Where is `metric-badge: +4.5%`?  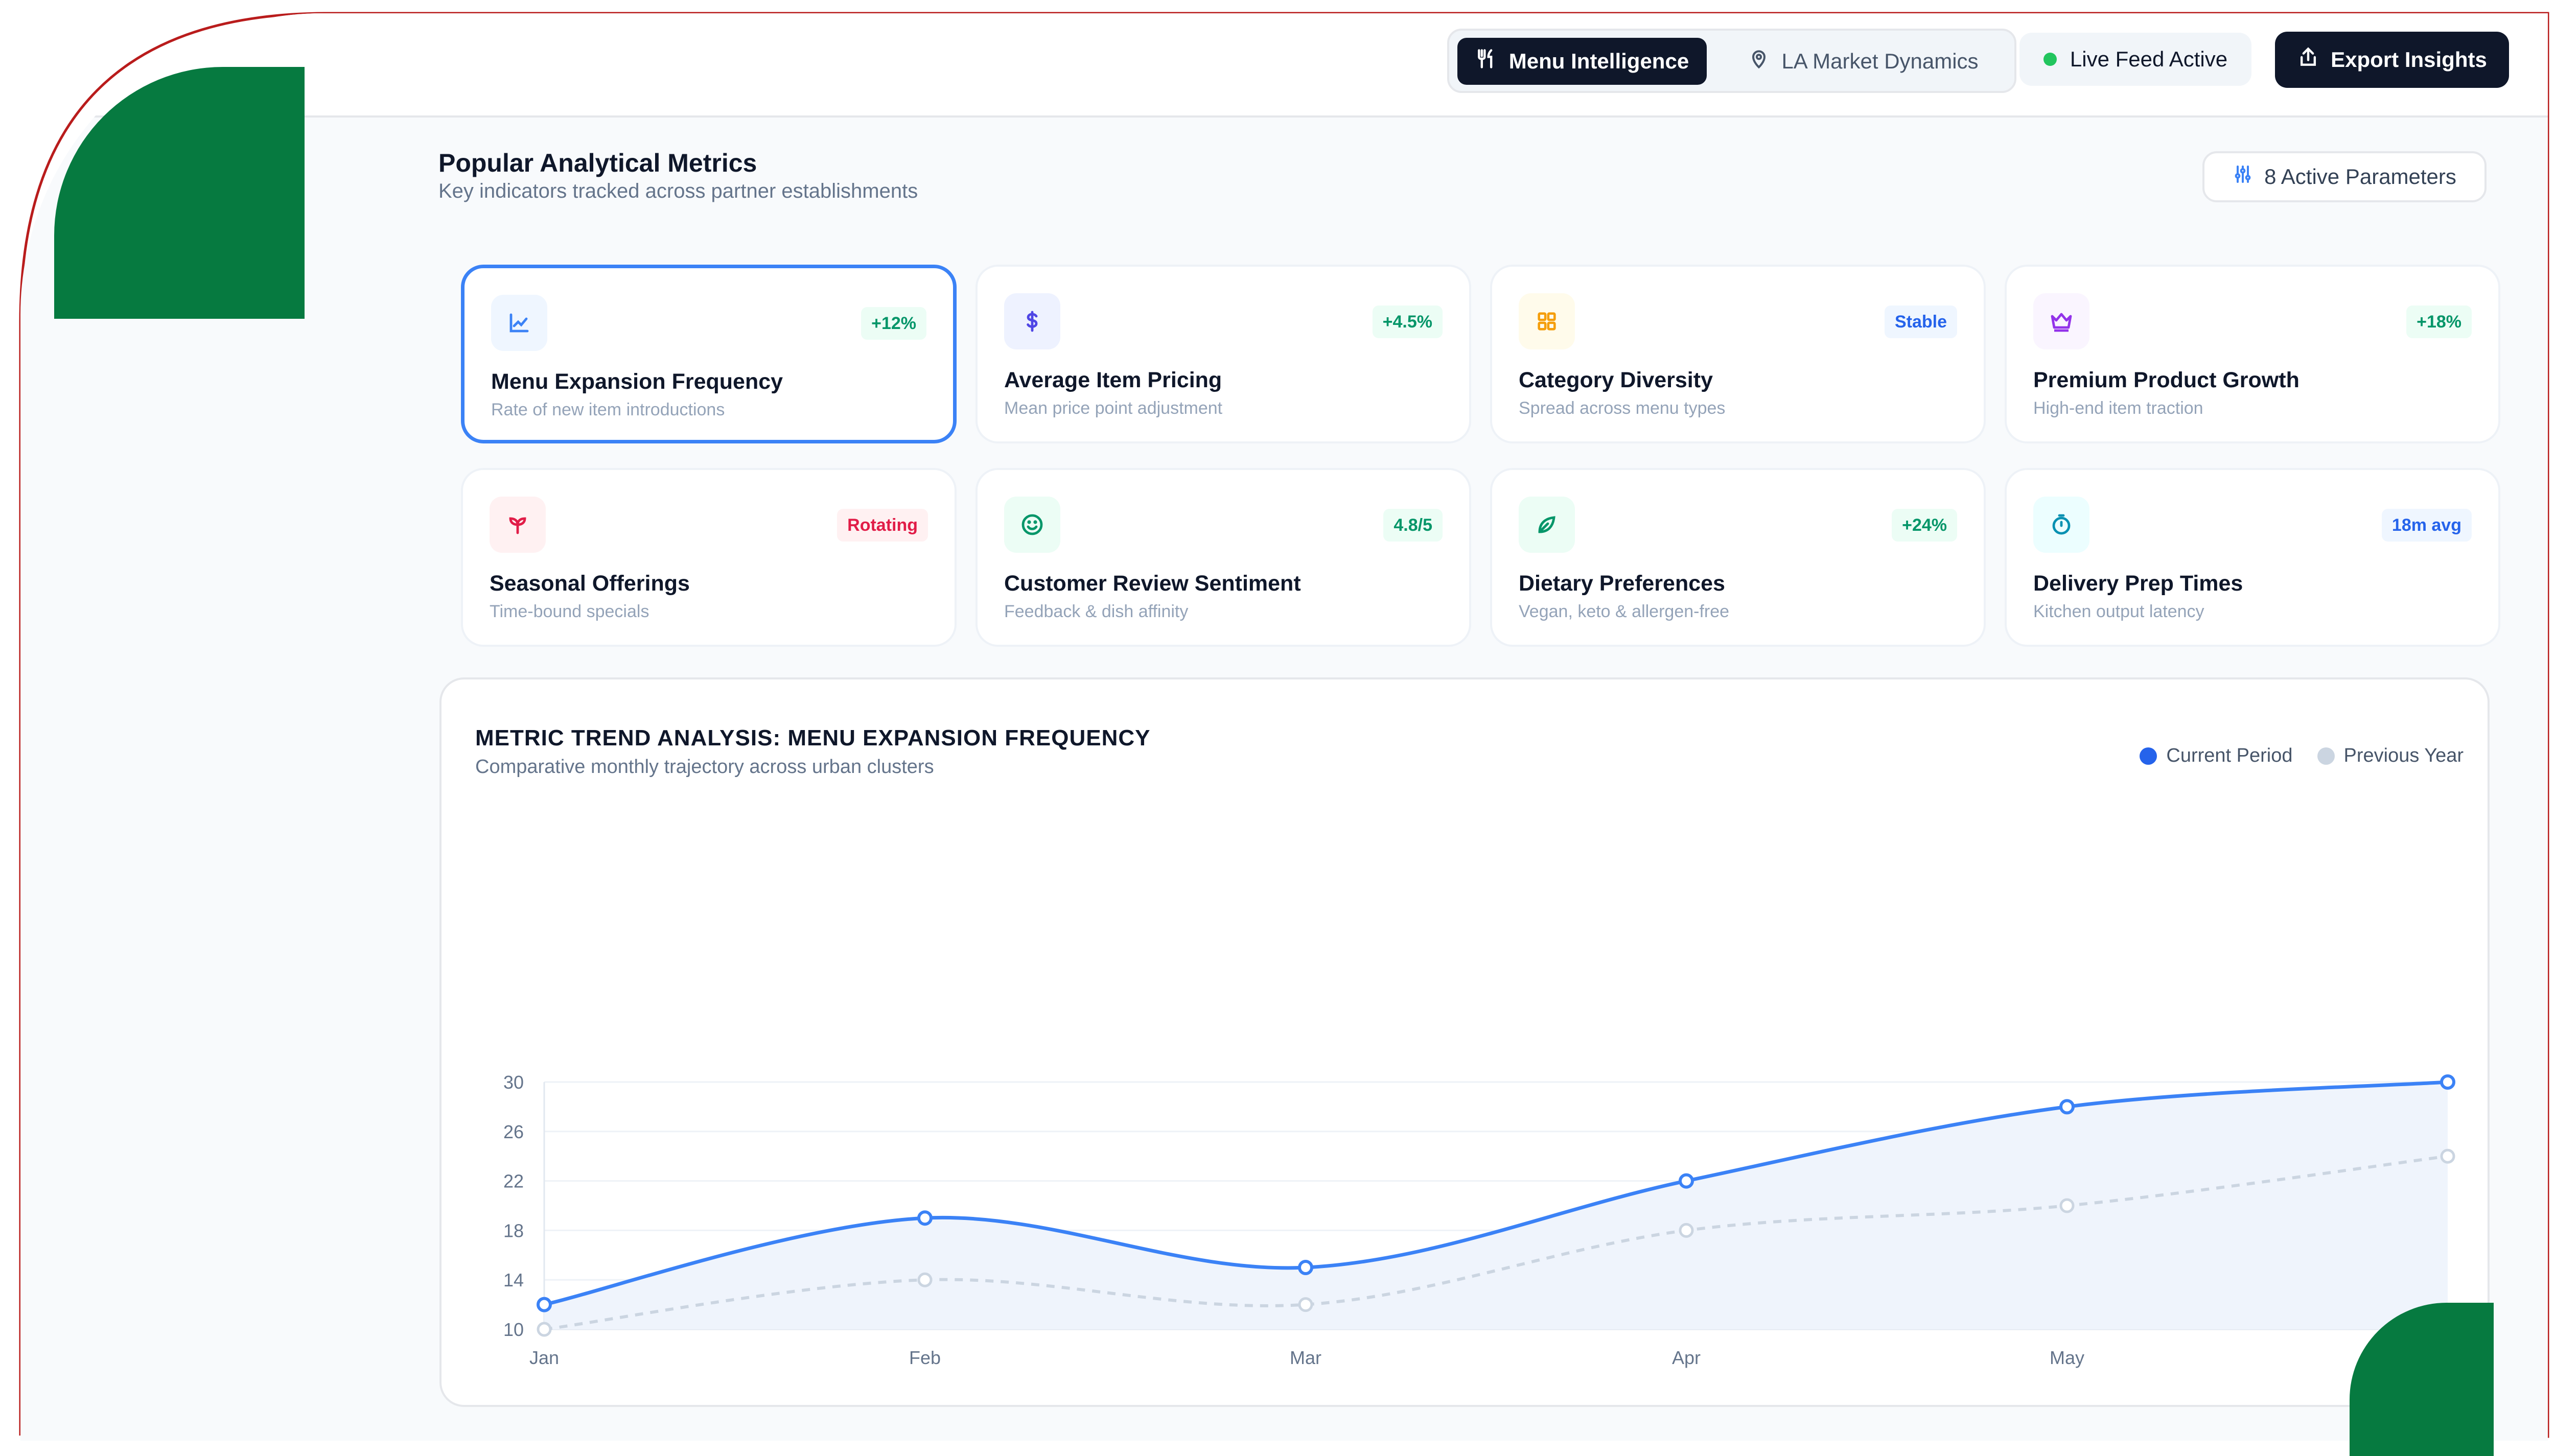
metric-badge: +4.5% is located at coordinates (1407, 322).